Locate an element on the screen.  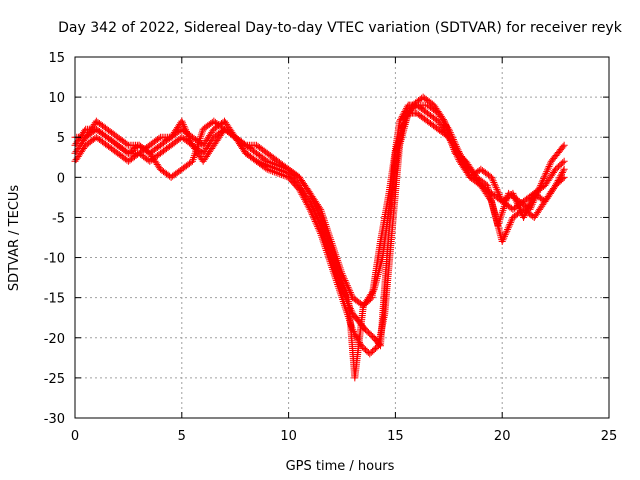
y-tick-label: -15 is located at coordinates (54, 299).